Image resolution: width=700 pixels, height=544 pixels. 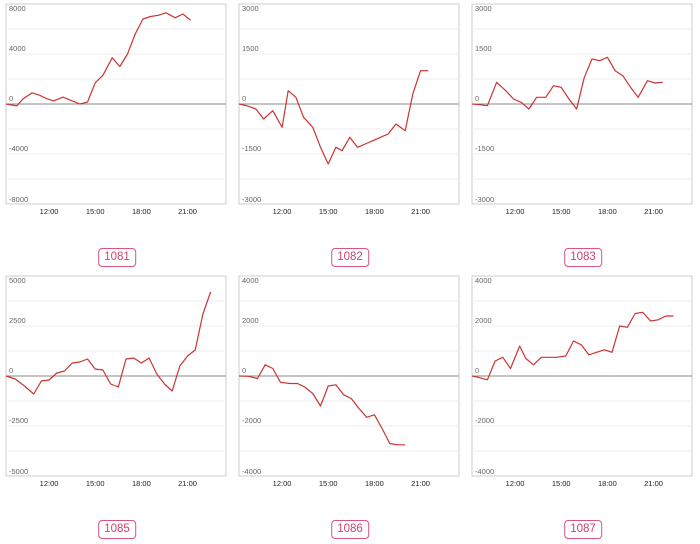 What do you see at coordinates (17, 320) in the screenshot?
I see `y-tick-label: 2500` at bounding box center [17, 320].